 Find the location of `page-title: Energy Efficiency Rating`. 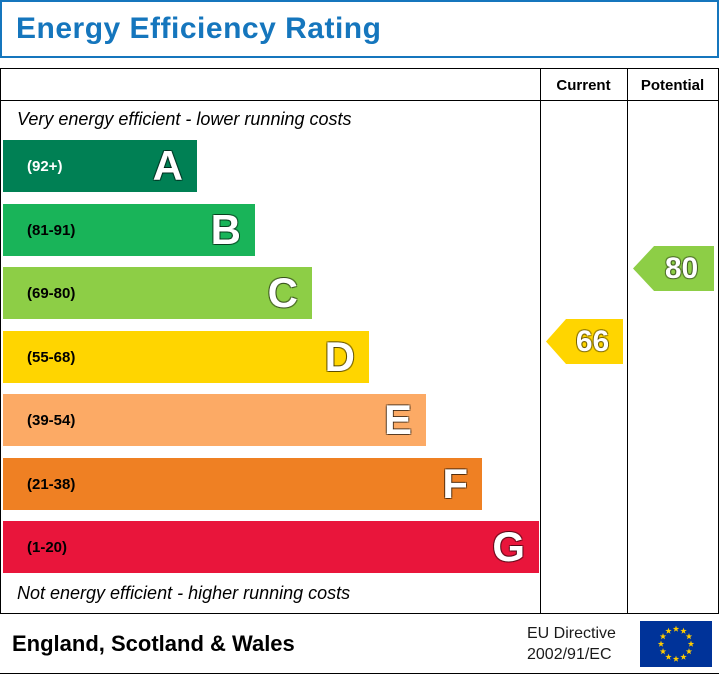

page-title: Energy Efficiency Rating is located at coordinates (199, 28).